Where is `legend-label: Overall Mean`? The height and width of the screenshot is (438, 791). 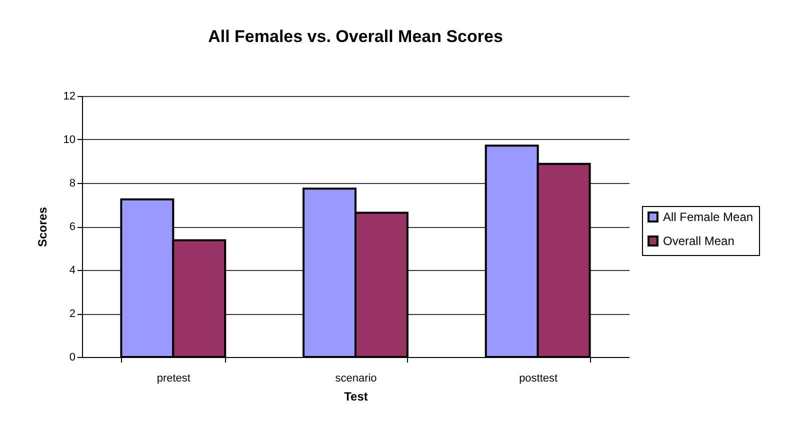 legend-label: Overall Mean is located at coordinates (698, 241).